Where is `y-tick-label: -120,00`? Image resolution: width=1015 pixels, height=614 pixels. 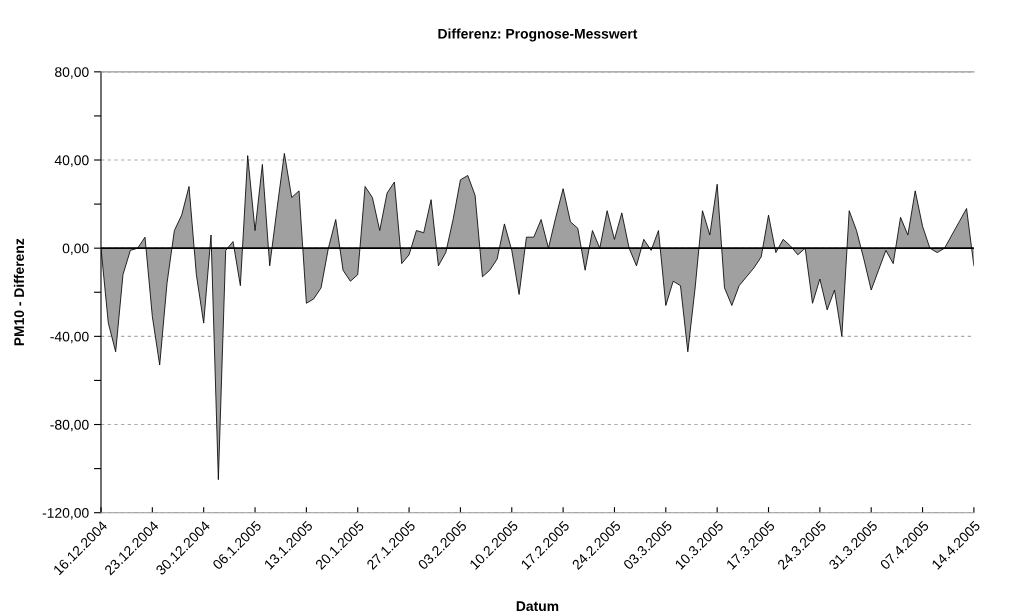 y-tick-label: -120,00 is located at coordinates (65, 514).